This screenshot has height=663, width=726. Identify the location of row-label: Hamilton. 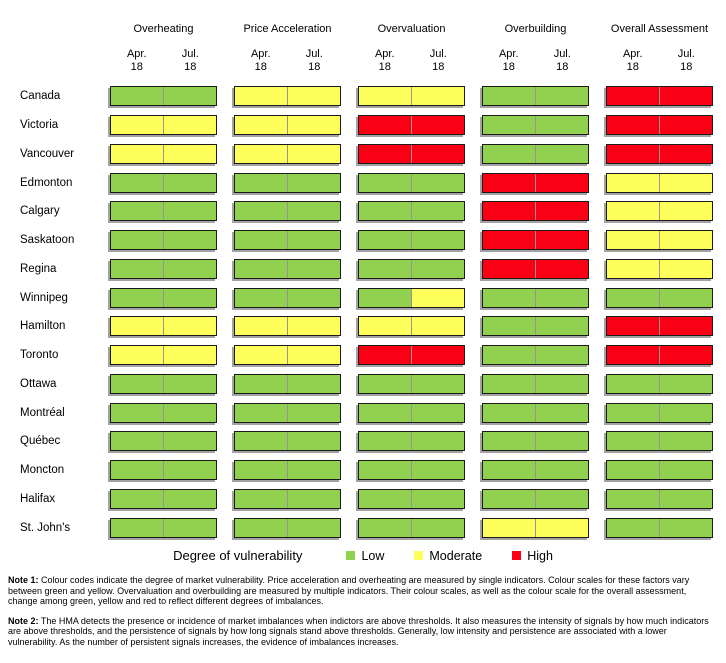
(43, 326).